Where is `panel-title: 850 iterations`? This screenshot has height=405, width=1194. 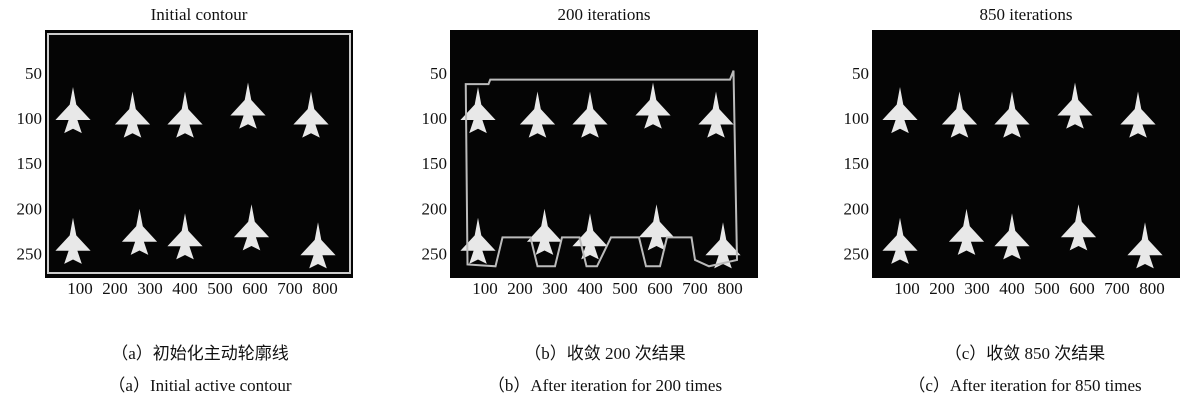 panel-title: 850 iterations is located at coordinates (1025, 14).